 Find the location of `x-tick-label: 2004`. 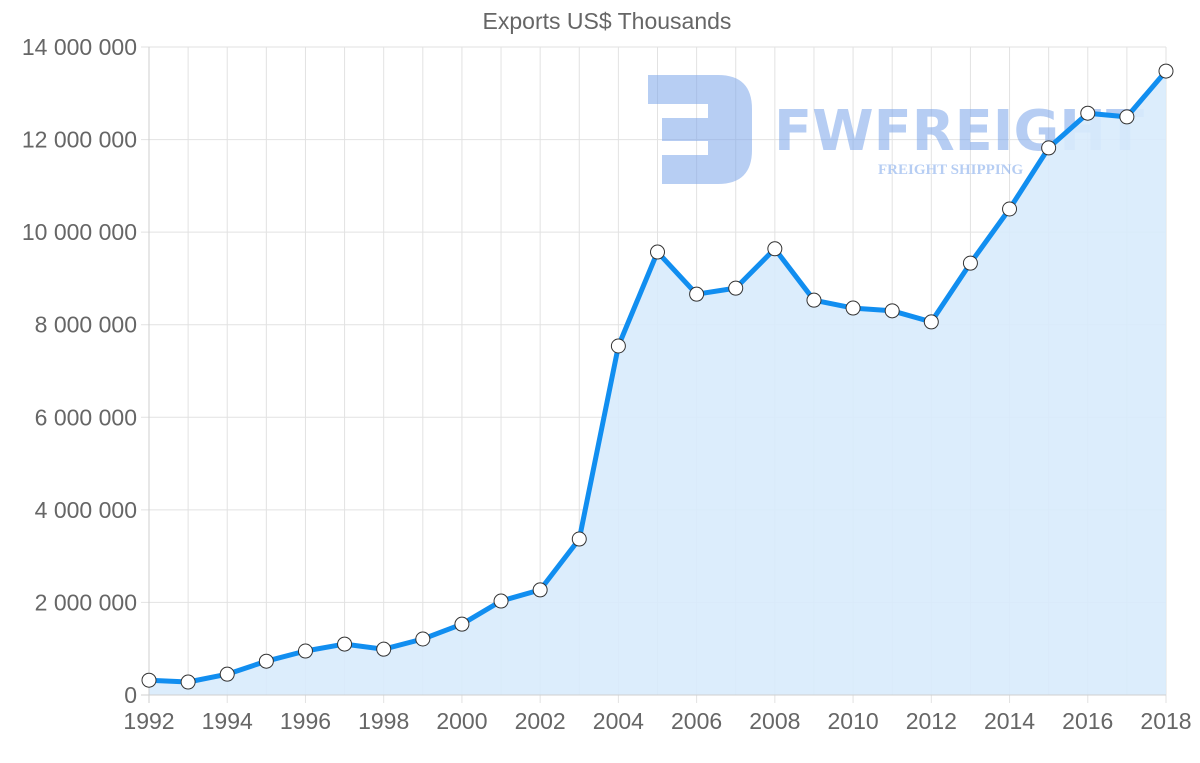

x-tick-label: 2004 is located at coordinates (618, 721).